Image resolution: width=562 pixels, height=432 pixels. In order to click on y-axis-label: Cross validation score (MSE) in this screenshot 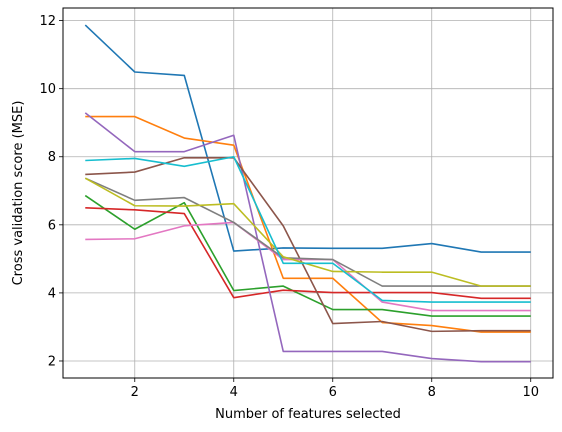, I will do `click(18, 193)`.